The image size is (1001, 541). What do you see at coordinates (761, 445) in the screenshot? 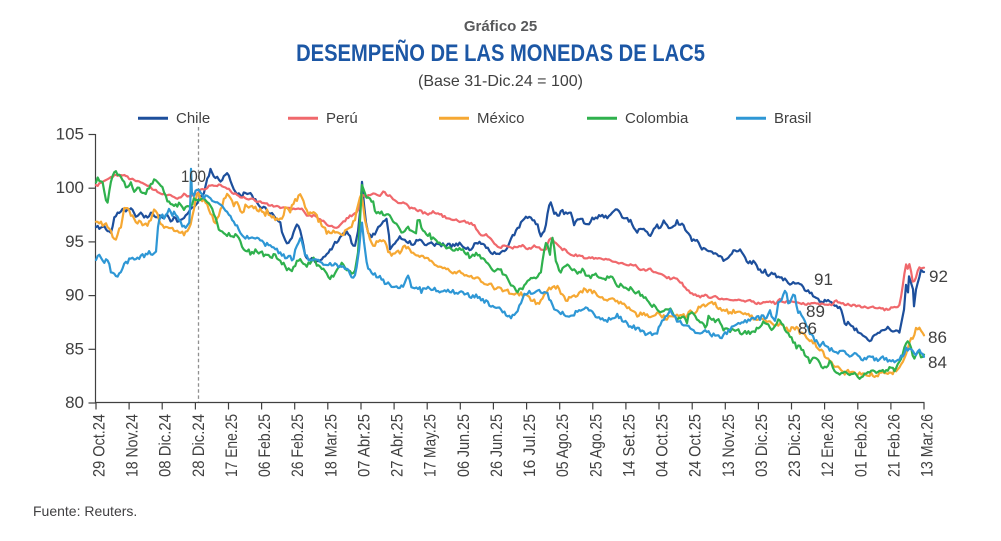
I see `svg-text: 03 Dic.25` at bounding box center [761, 445].